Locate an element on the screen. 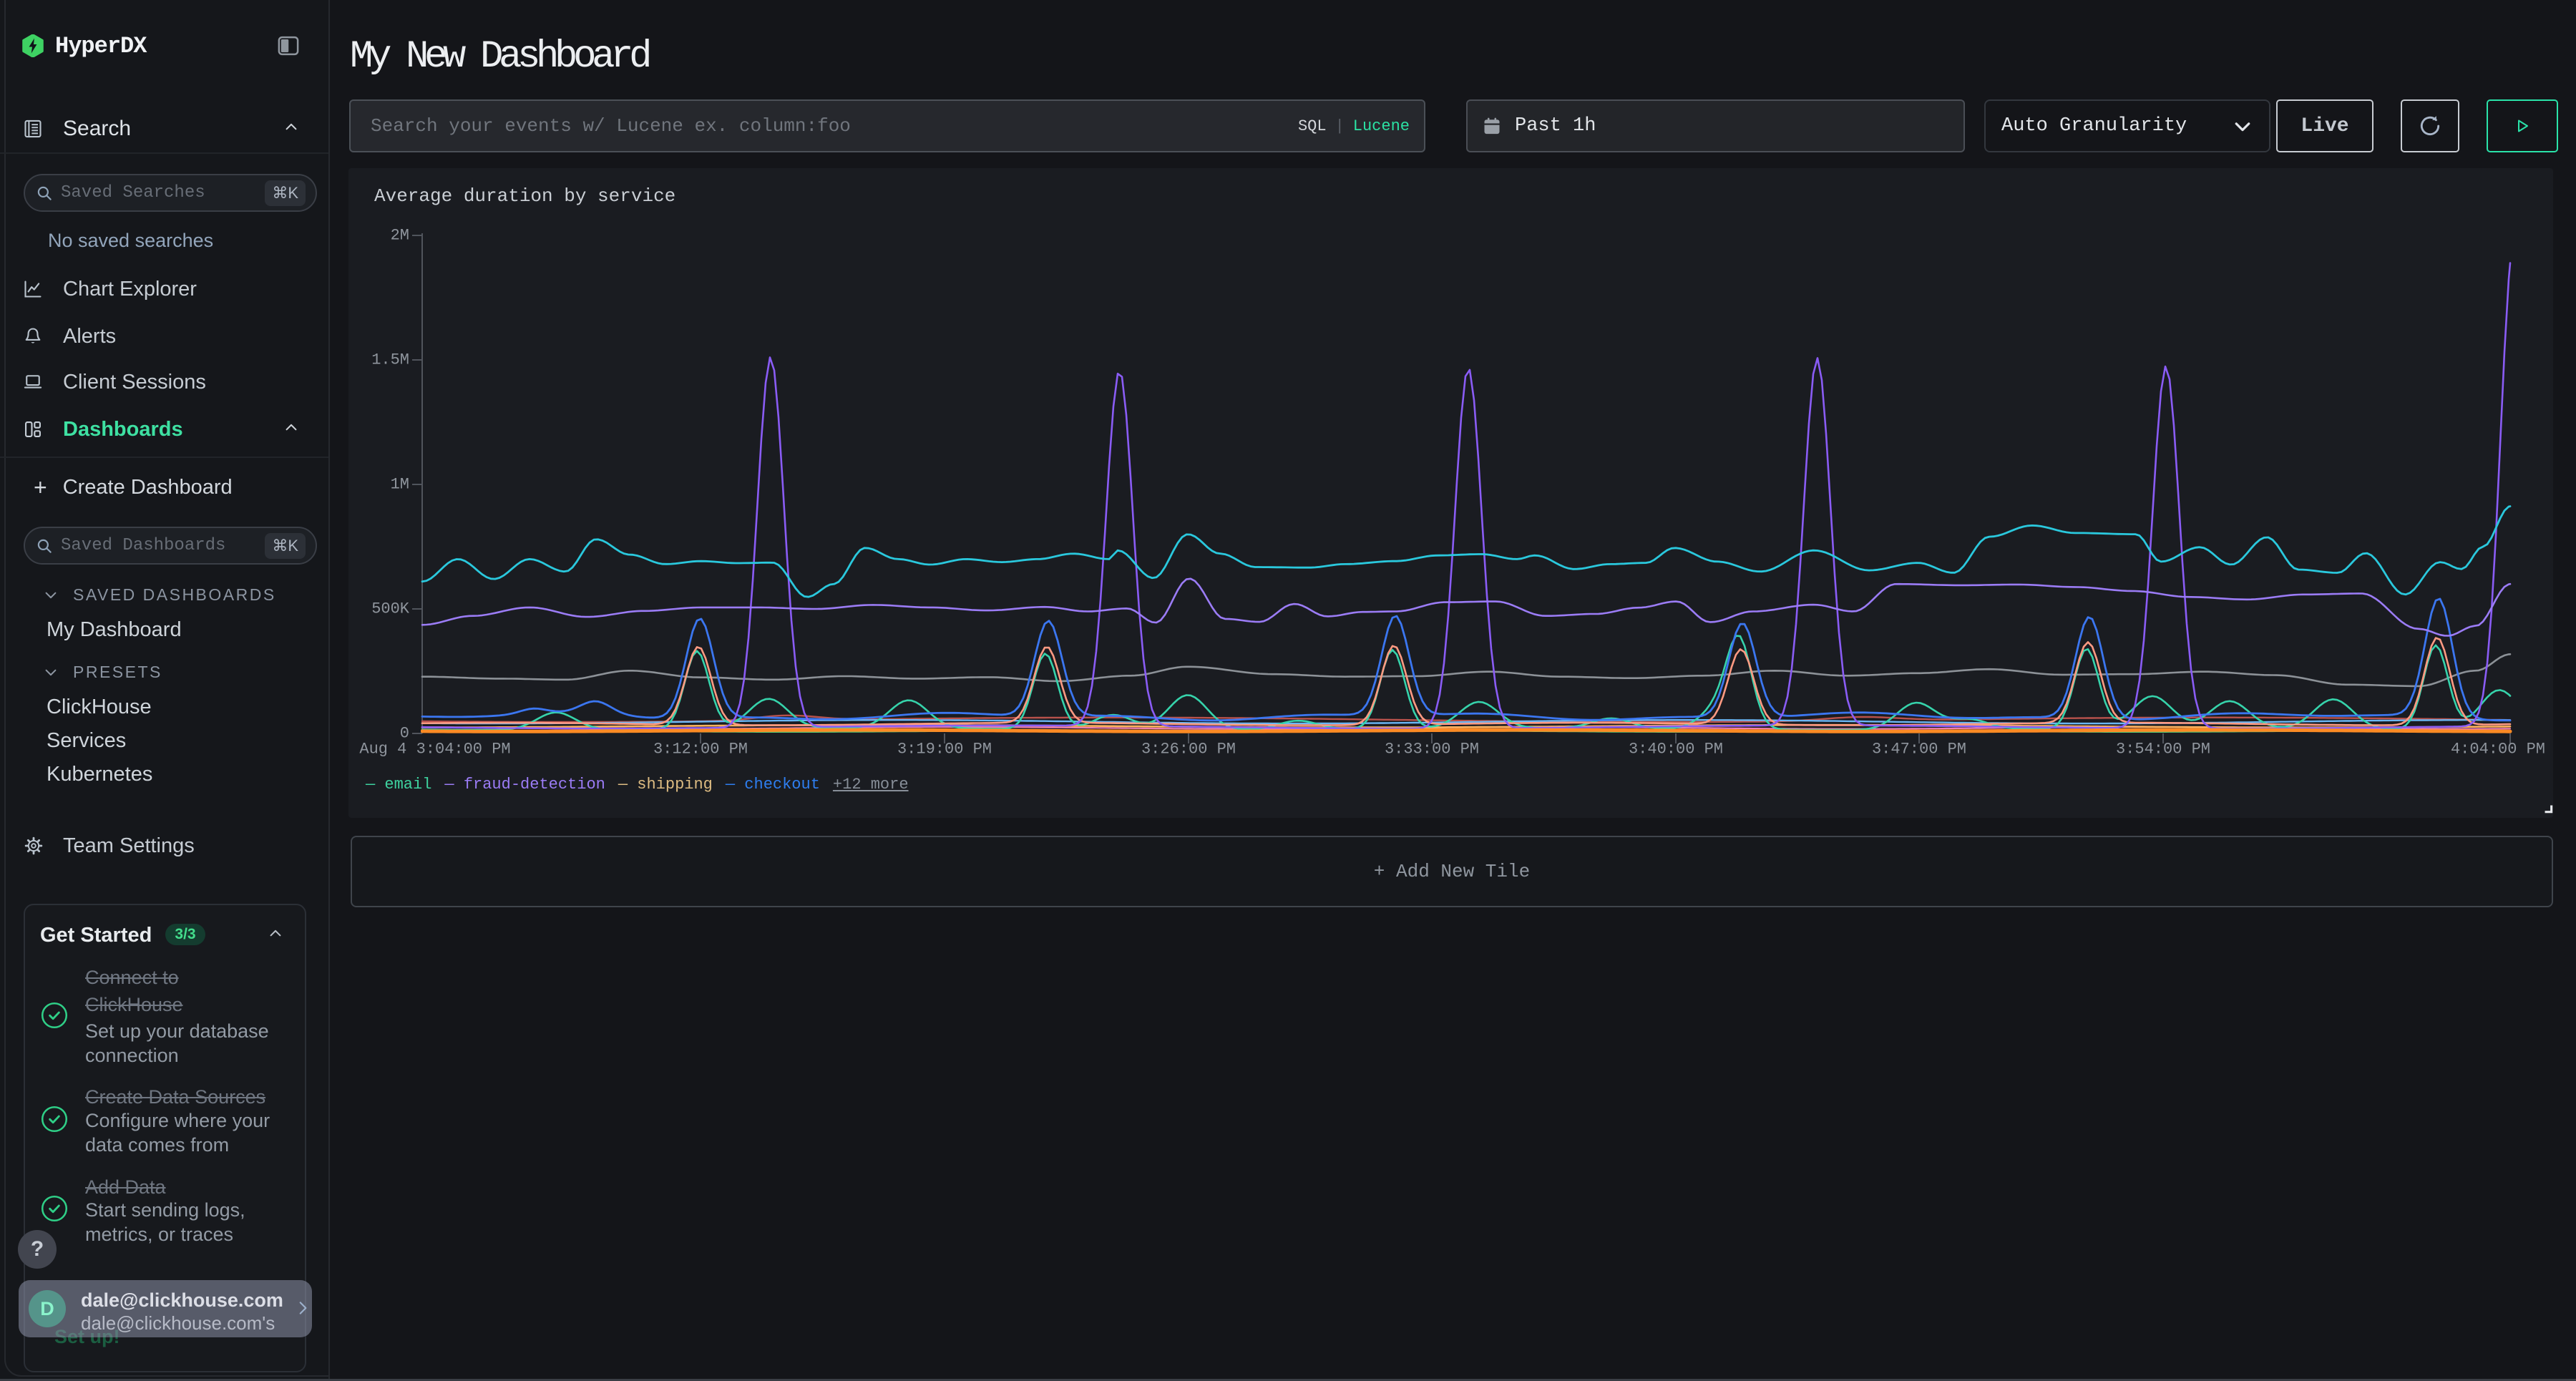  svg-text: 3:12:00 PM is located at coordinates (700, 749).